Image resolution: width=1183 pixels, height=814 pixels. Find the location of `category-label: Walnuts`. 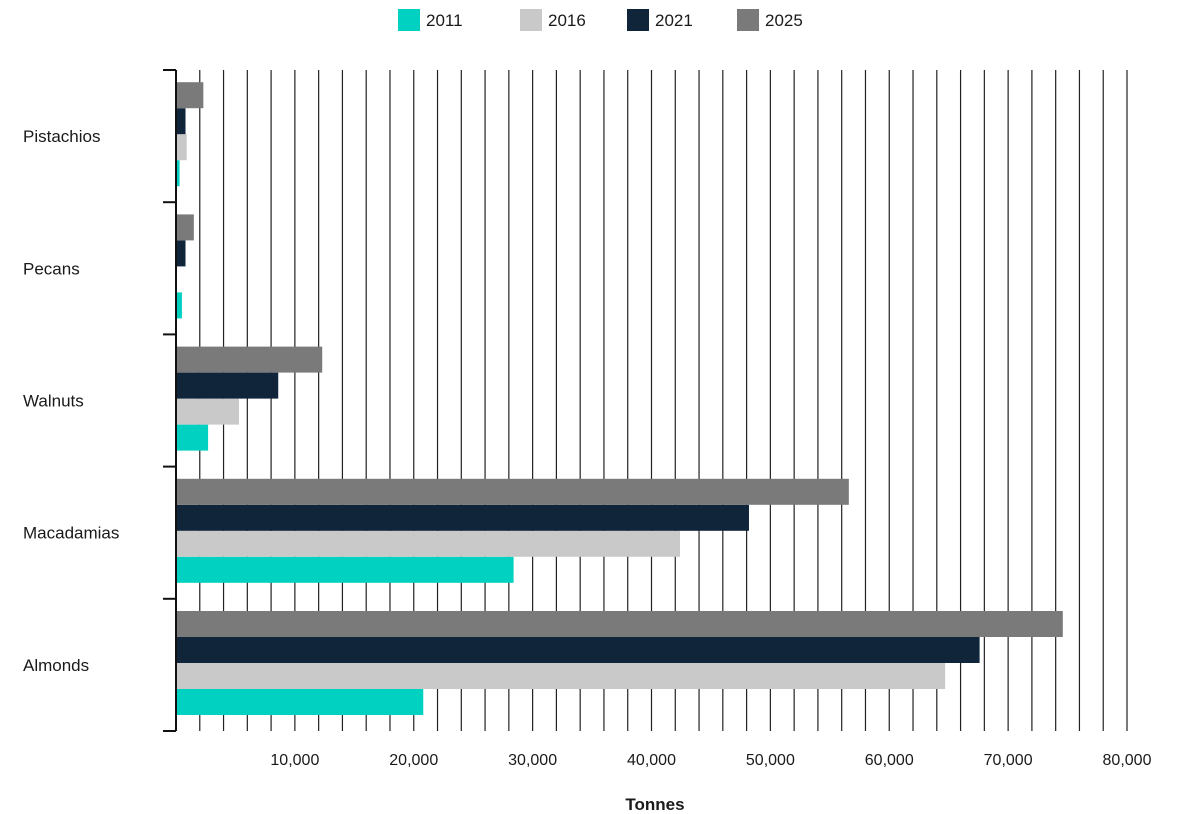

category-label: Walnuts is located at coordinates (53, 401).